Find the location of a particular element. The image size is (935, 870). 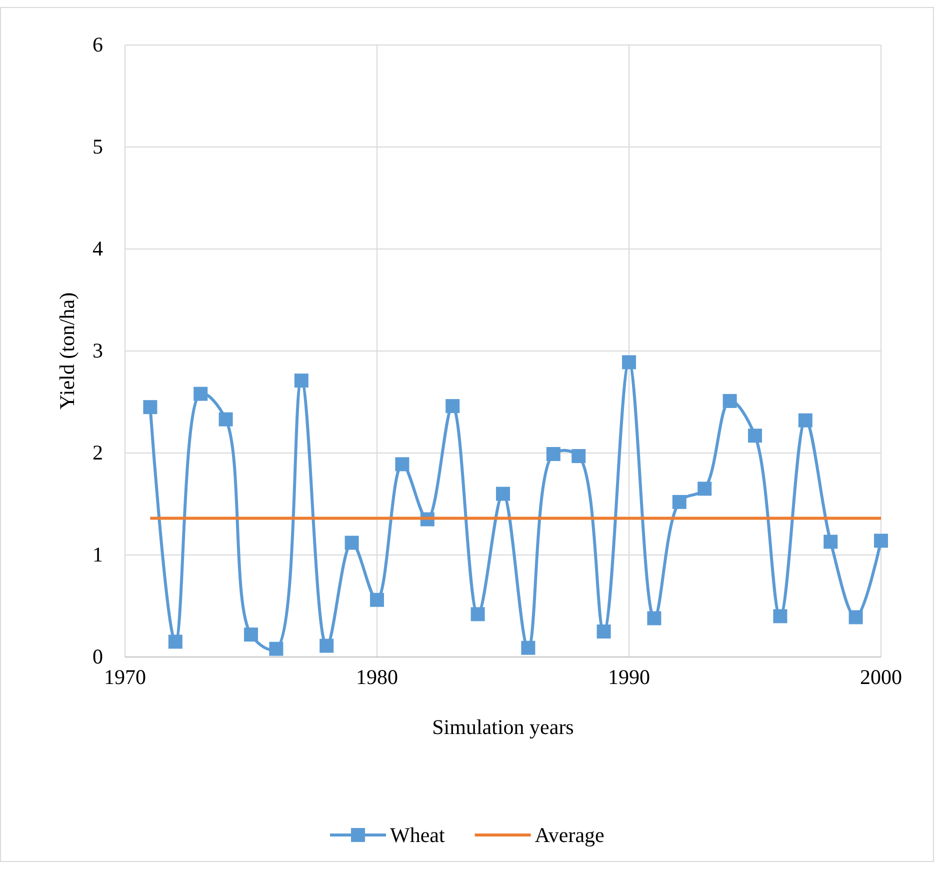

y-tick-label: 3 is located at coordinates (97, 350).